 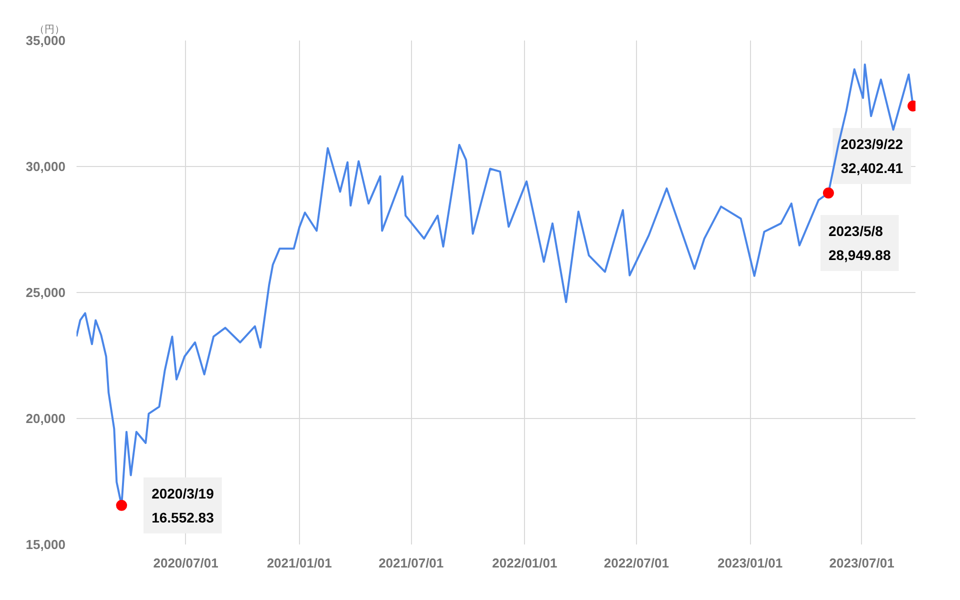 What do you see at coordinates (411, 563) in the screenshot?
I see `x-tick-label: 2021/07/01` at bounding box center [411, 563].